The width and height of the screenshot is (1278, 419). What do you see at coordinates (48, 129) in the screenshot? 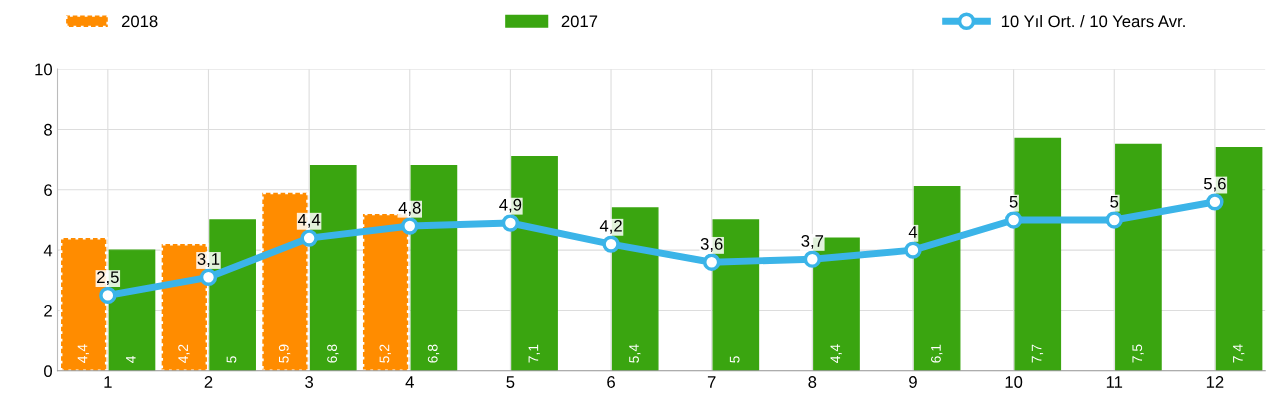
I see `y-tick-label: 8` at bounding box center [48, 129].